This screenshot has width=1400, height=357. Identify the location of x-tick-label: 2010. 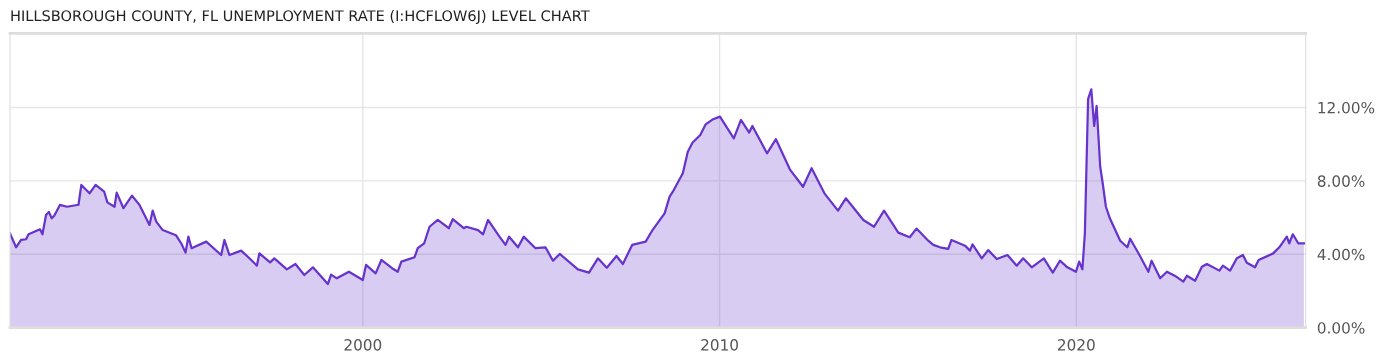
(719, 345).